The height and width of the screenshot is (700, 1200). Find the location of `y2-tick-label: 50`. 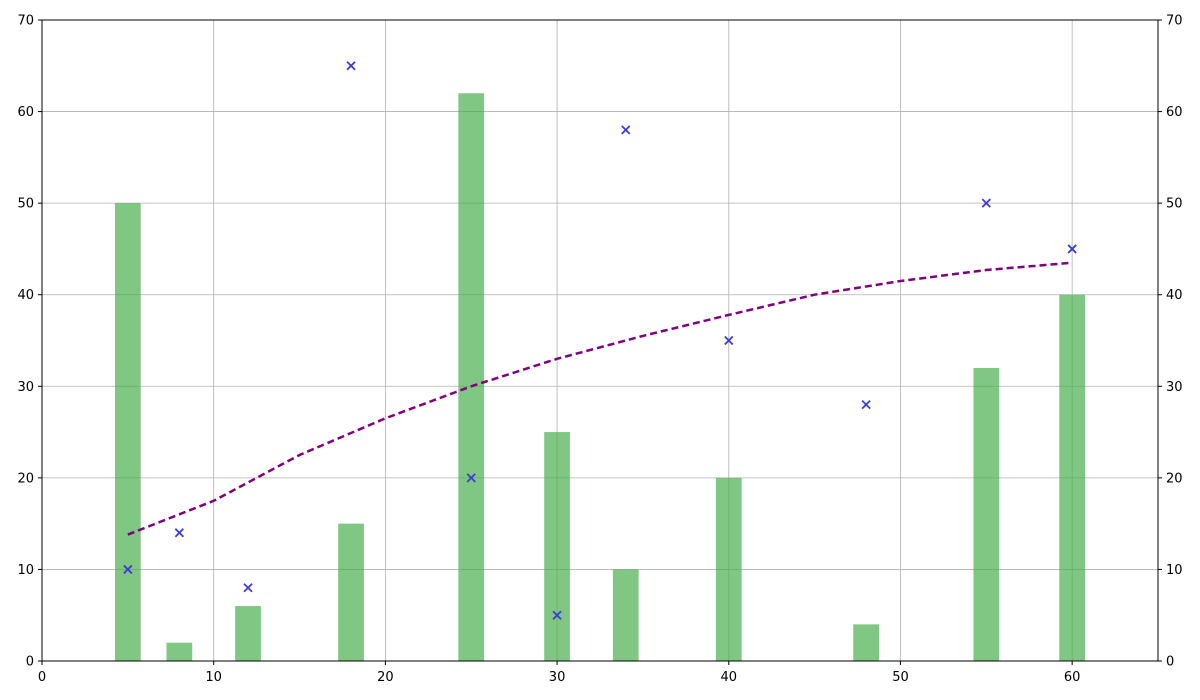

y2-tick-label: 50 is located at coordinates (1174, 204).